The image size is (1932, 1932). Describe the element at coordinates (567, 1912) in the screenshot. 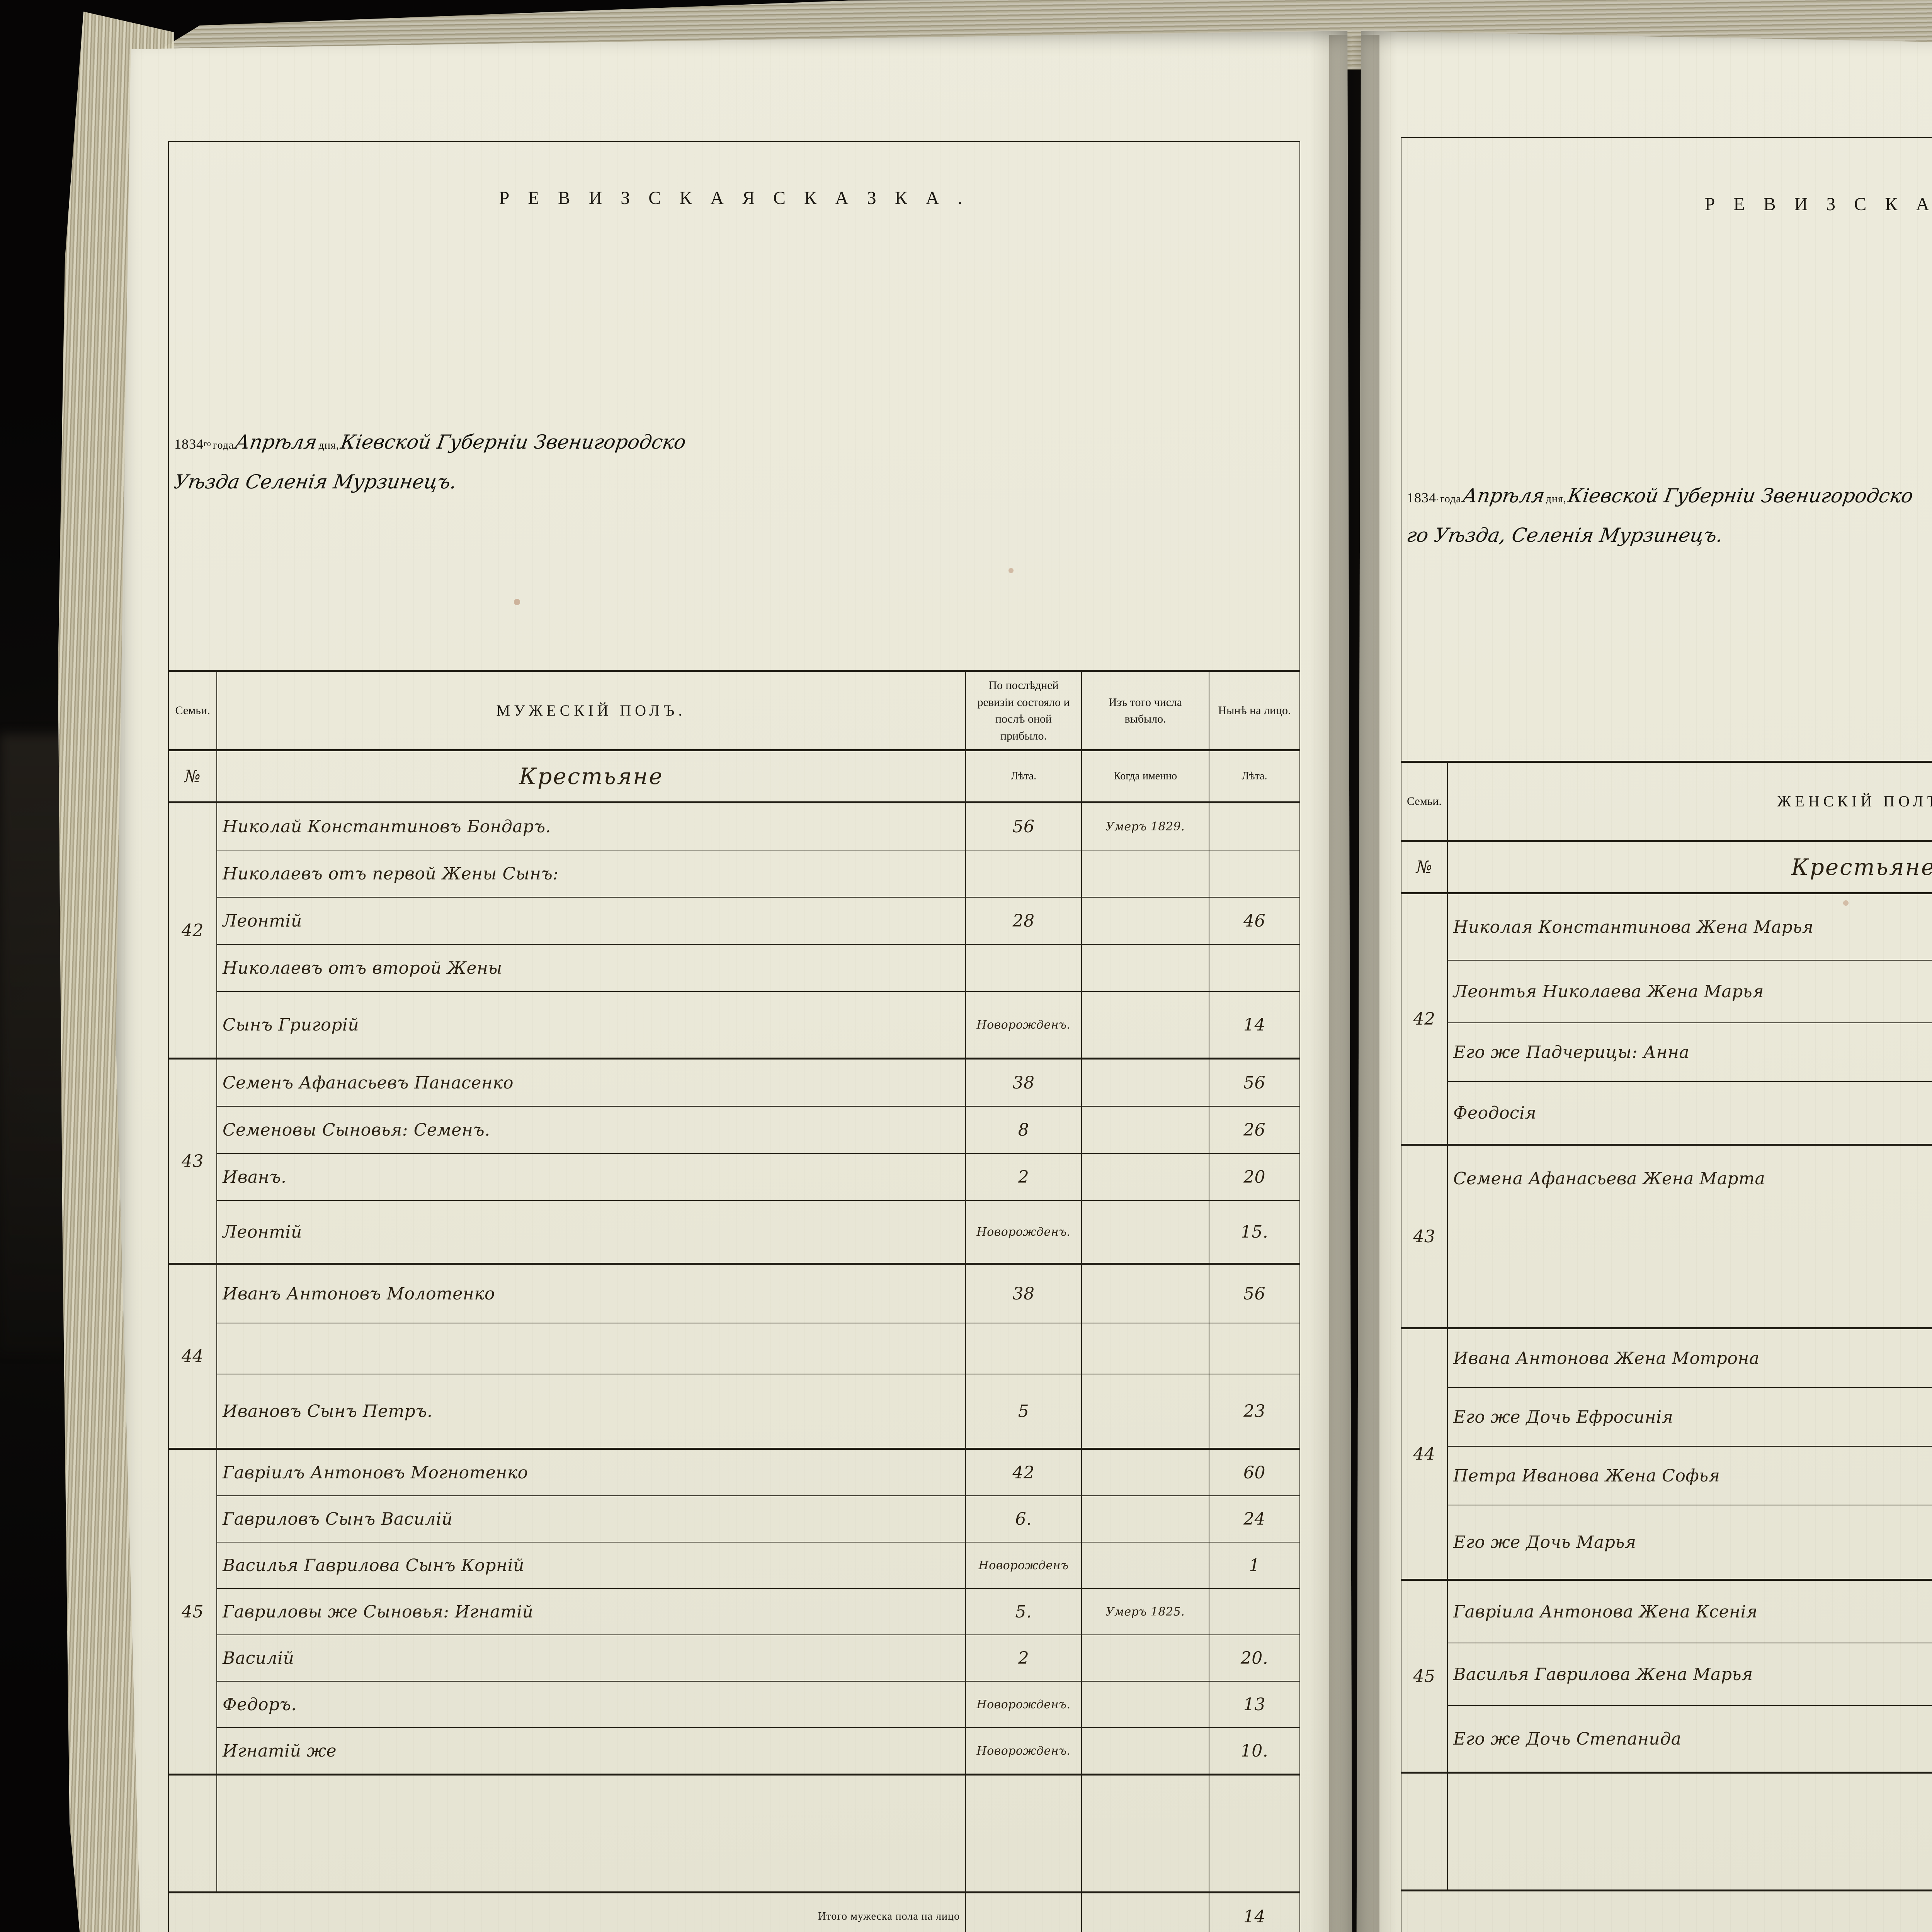

I see `total-male-label: Итого мужеска пола на лицо` at that location.